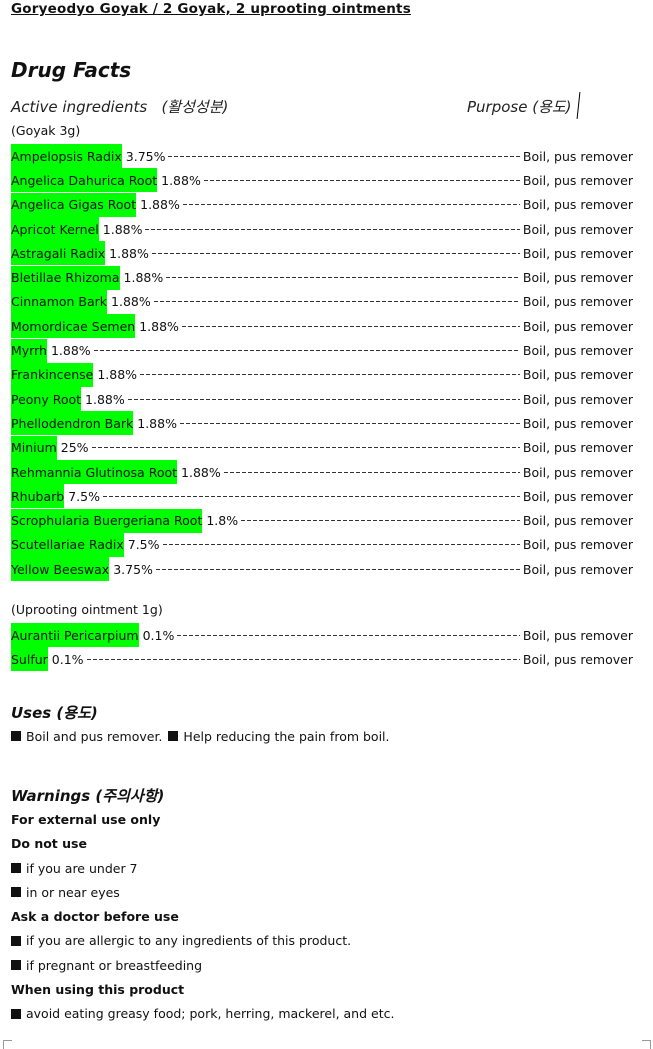 The image size is (653, 1049). Describe the element at coordinates (120, 107) in the screenshot. I see `active-ingredients-label: Active ingredients (활성성분)` at that location.